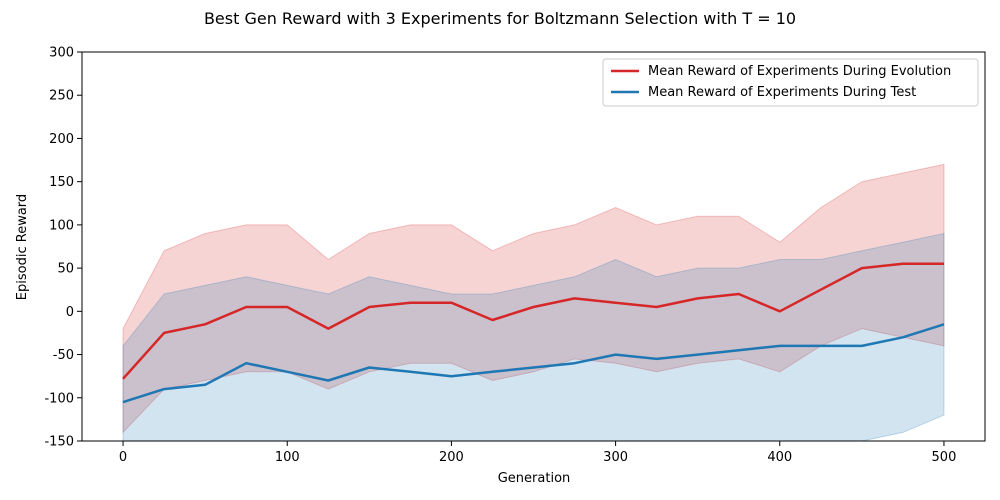 This screenshot has width=1000, height=500. Describe the element at coordinates (63, 355) in the screenshot. I see `y-tick-label: -50` at that location.